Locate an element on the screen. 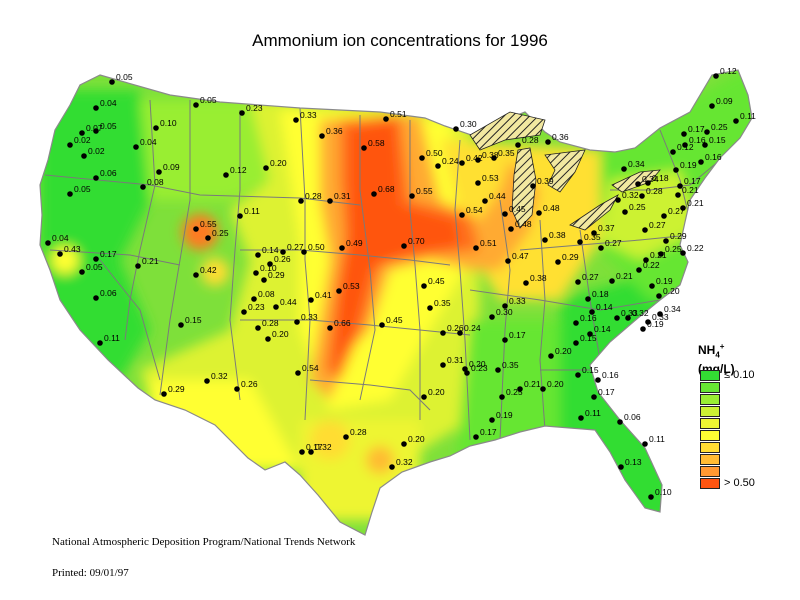 The image size is (800, 600). site-value-label: 0.25 is located at coordinates (637, 207).